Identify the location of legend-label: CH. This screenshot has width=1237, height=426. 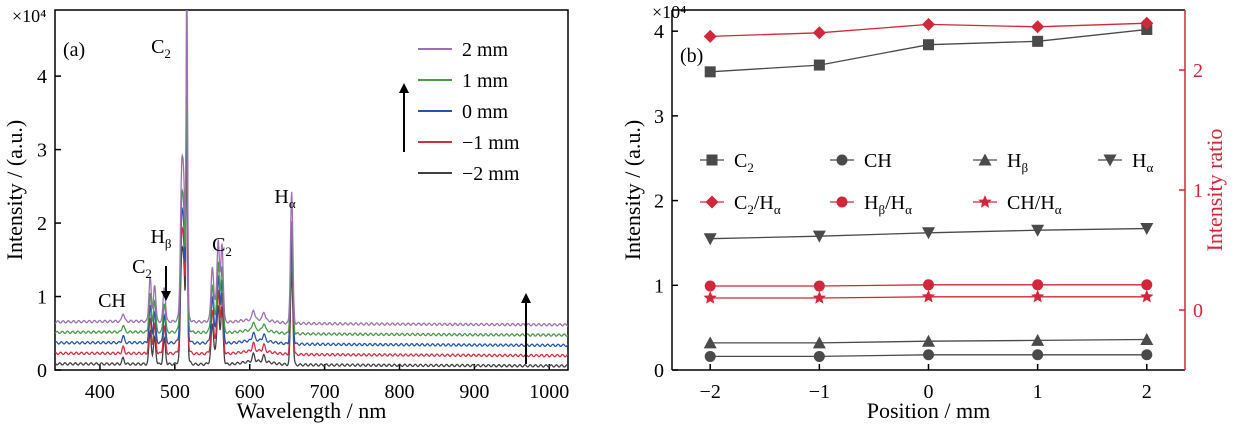
(878, 161).